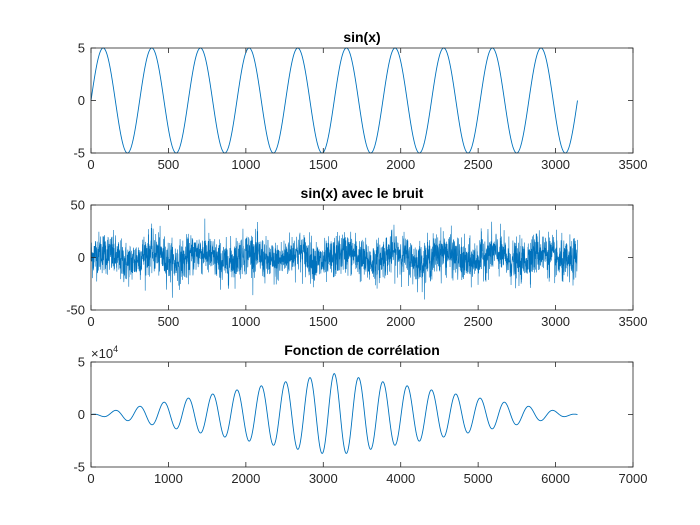 This screenshot has height=525, width=700. What do you see at coordinates (478, 478) in the screenshot?
I see `x-tick-label: 5000` at bounding box center [478, 478].